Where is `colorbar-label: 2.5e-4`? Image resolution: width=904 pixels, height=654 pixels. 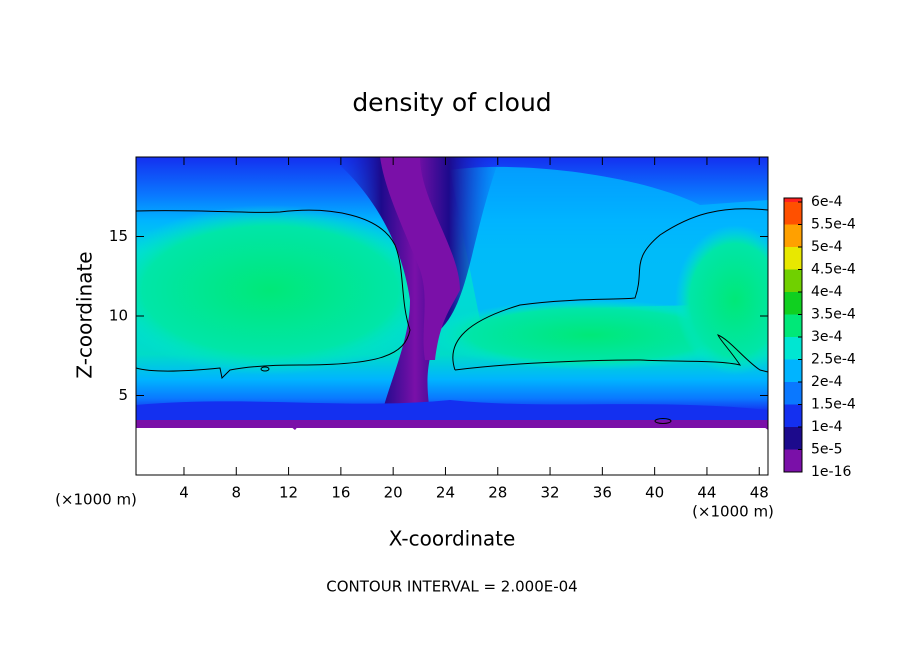
colorbar-label: 2.5e-4 is located at coordinates (833, 360).